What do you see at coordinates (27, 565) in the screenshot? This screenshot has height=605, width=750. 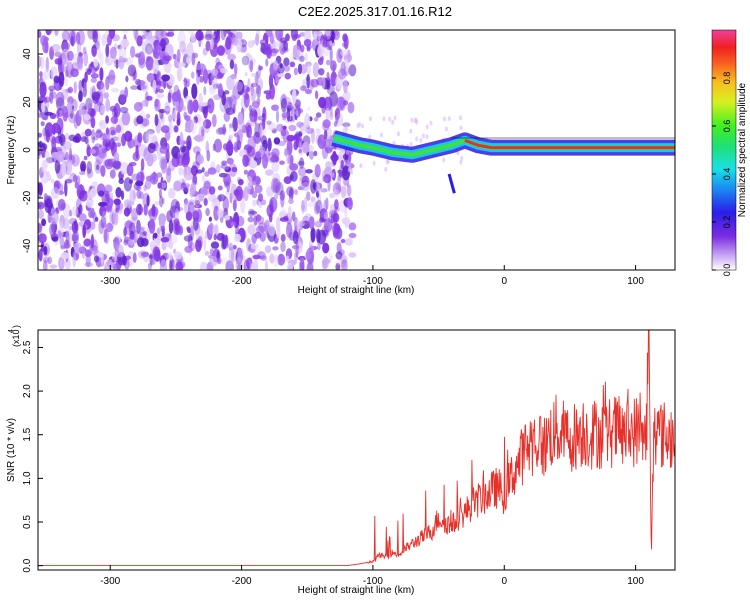 I see `y-tick-label: 0.0` at bounding box center [27, 565].